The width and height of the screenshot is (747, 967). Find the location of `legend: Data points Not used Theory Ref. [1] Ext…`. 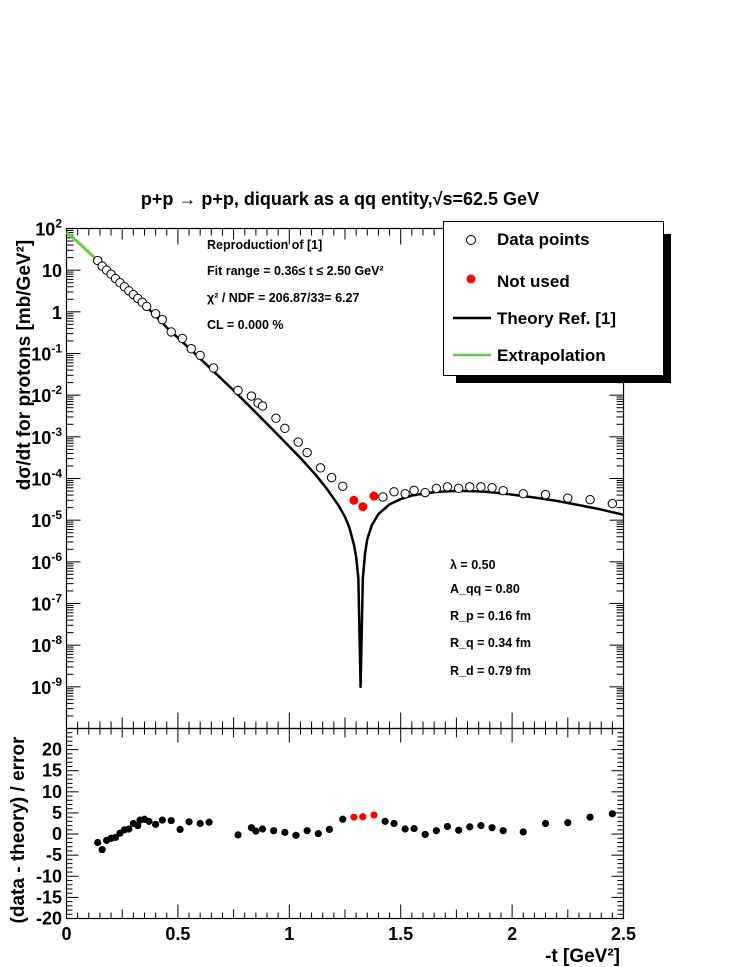

legend: Data points Not used Theory Ref. [1] Ext… is located at coordinates (557, 302).